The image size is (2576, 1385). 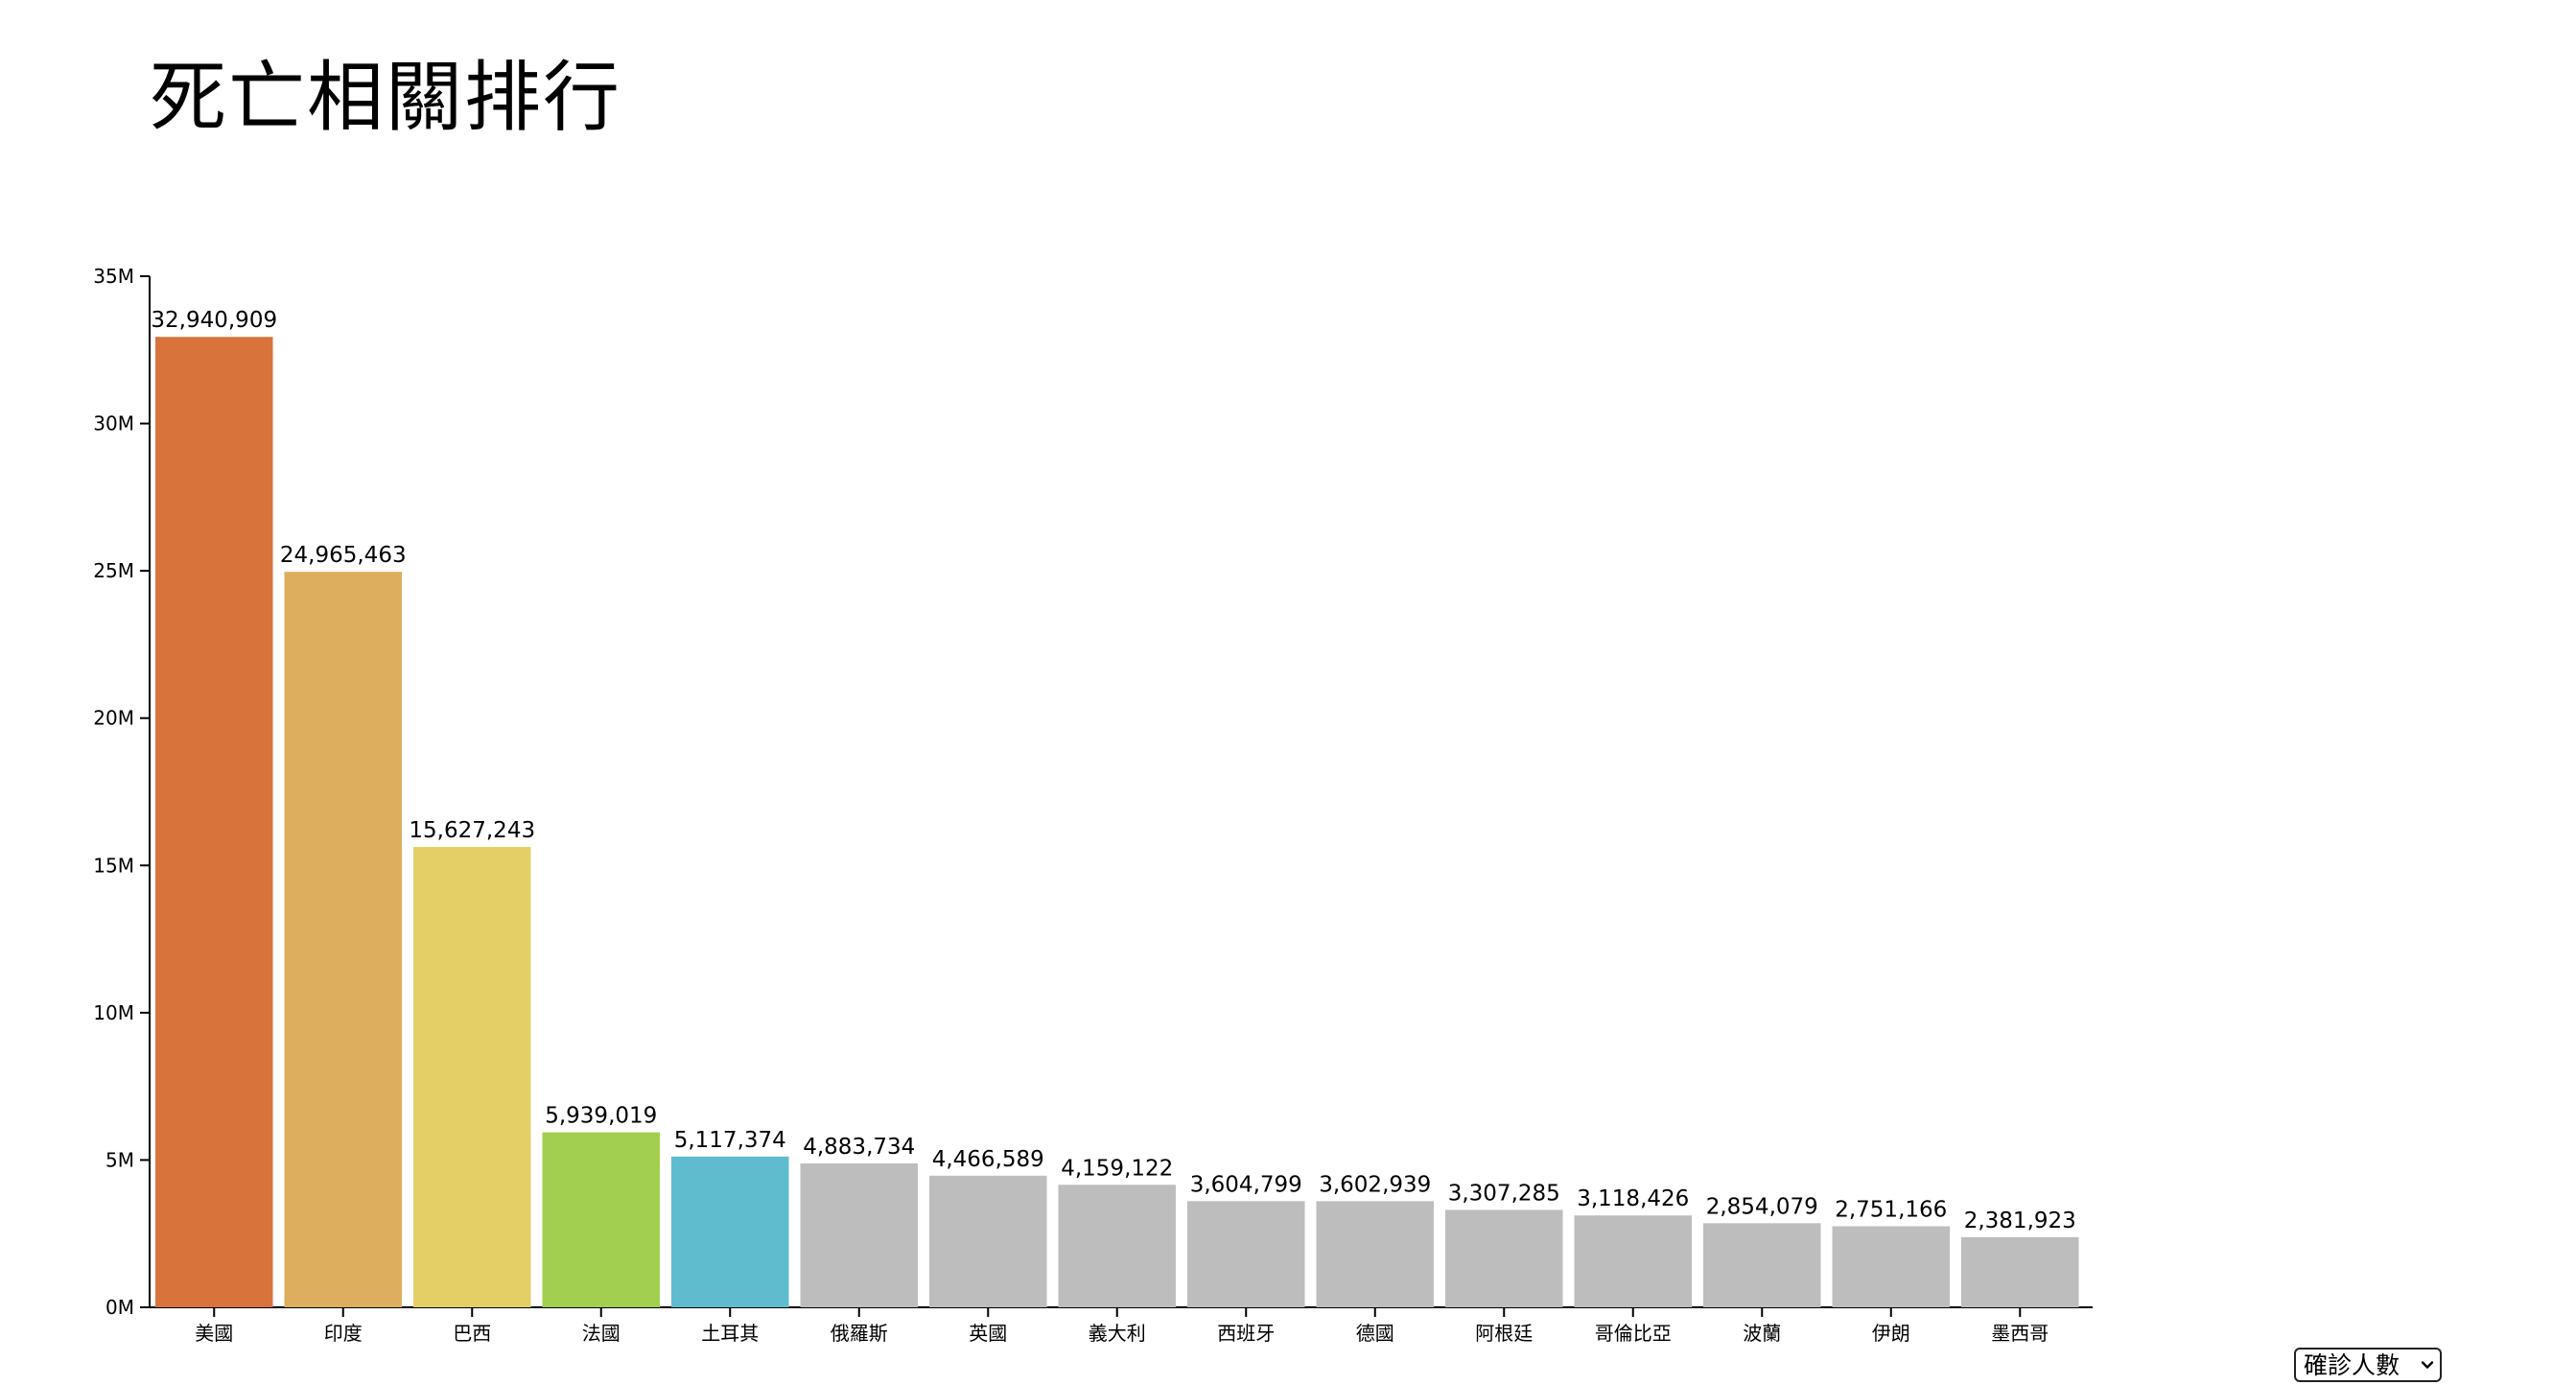 What do you see at coordinates (2427, 1365) in the screenshot?
I see `chevron-down-icon` at bounding box center [2427, 1365].